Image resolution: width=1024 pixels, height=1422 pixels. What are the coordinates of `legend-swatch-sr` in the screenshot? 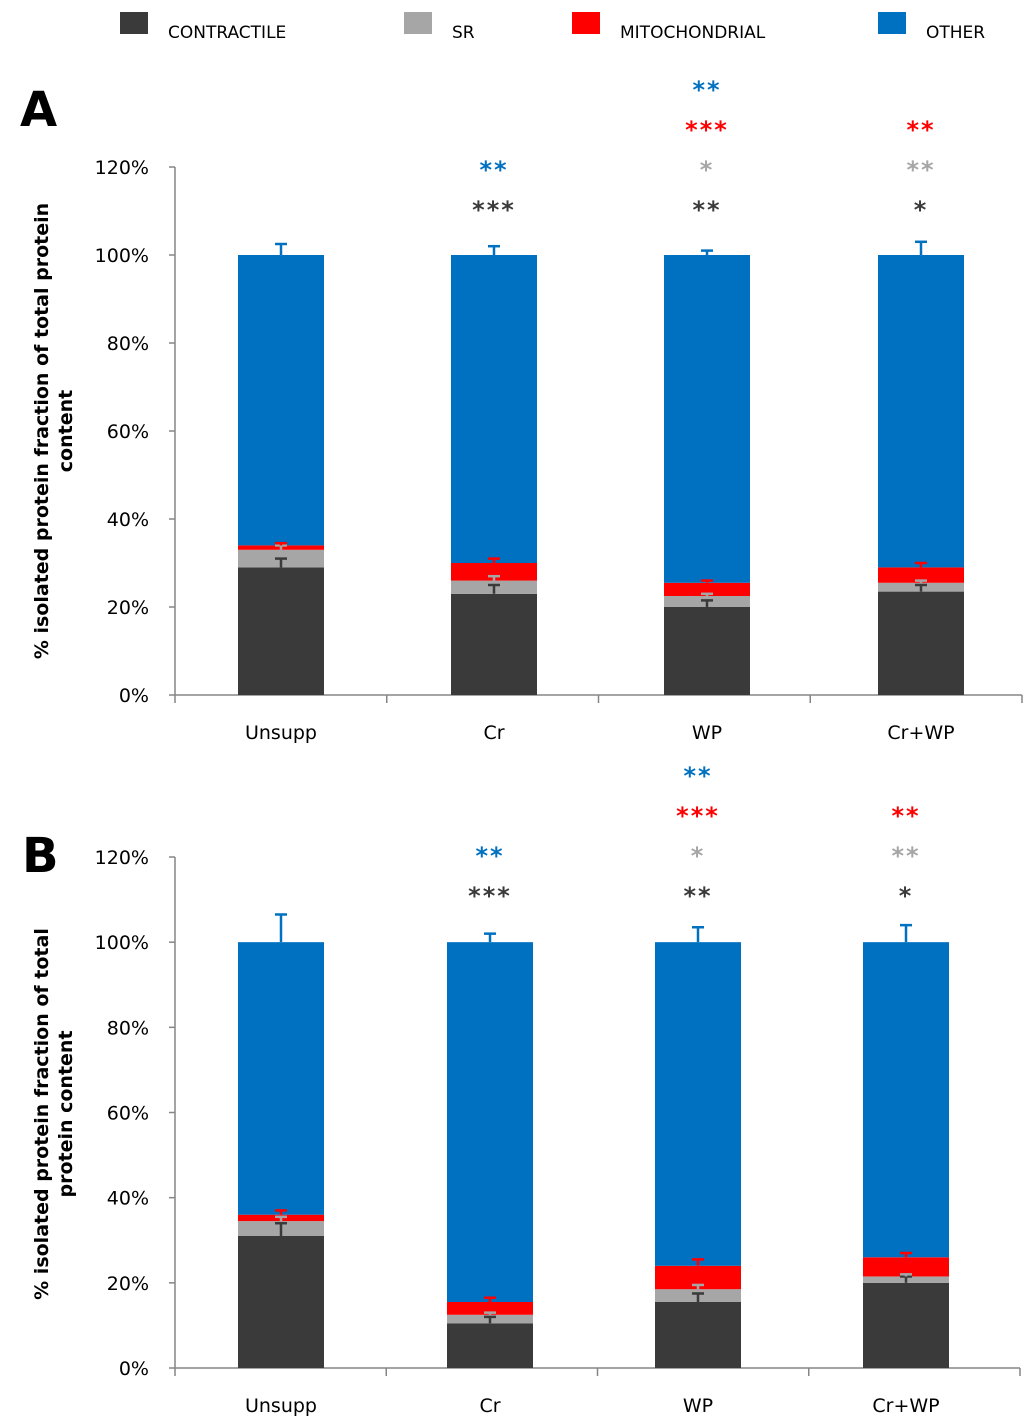 It's located at (418, 23).